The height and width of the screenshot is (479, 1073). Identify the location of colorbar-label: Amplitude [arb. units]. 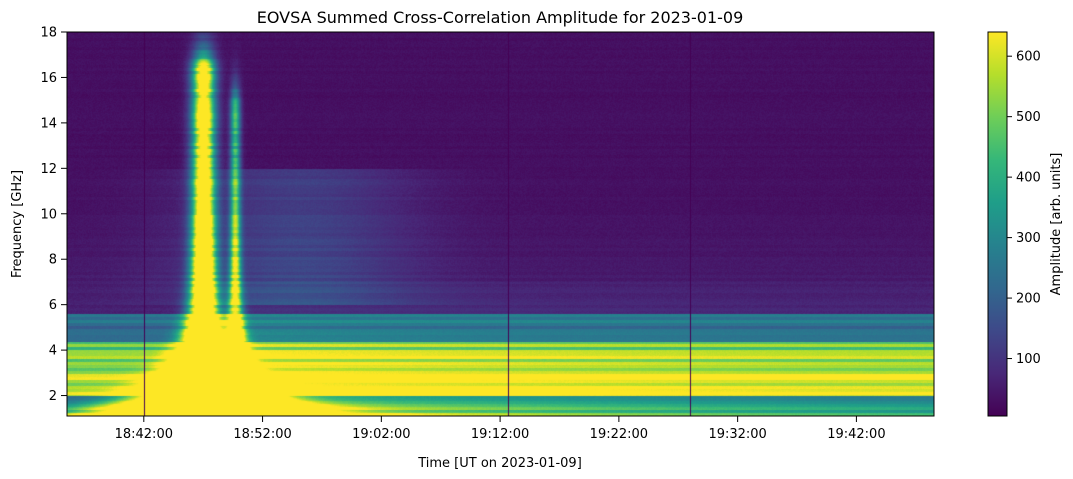
(1056, 224).